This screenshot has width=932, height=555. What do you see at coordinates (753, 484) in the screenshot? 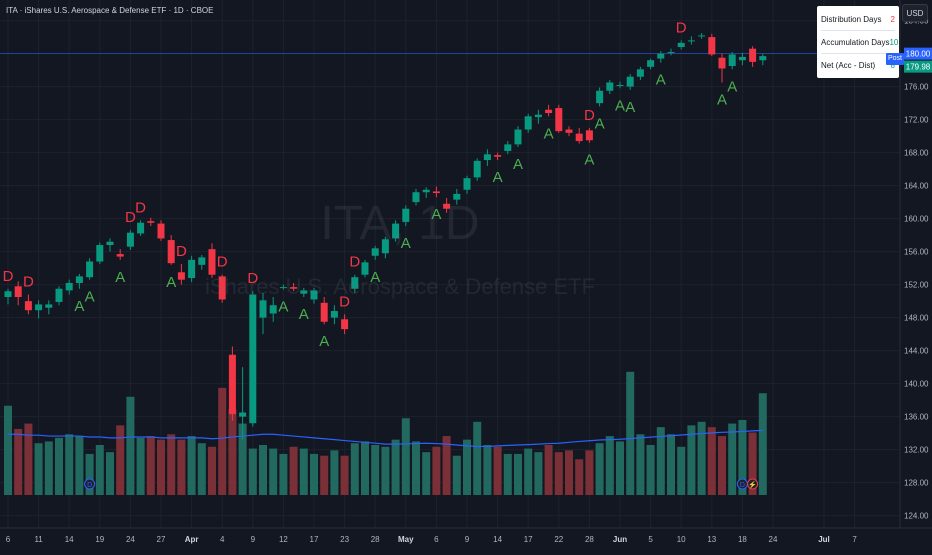
I see `earnings-event-marker` at bounding box center [753, 484].